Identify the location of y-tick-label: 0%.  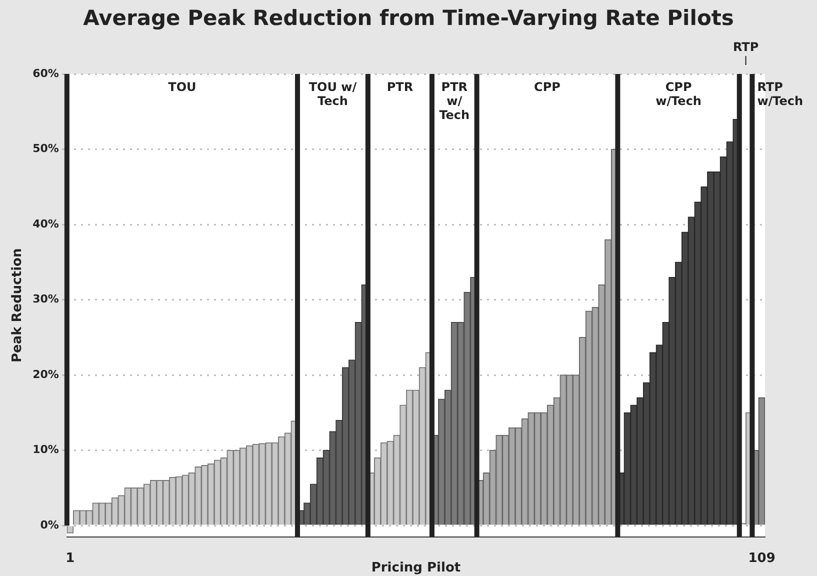
(49, 525).